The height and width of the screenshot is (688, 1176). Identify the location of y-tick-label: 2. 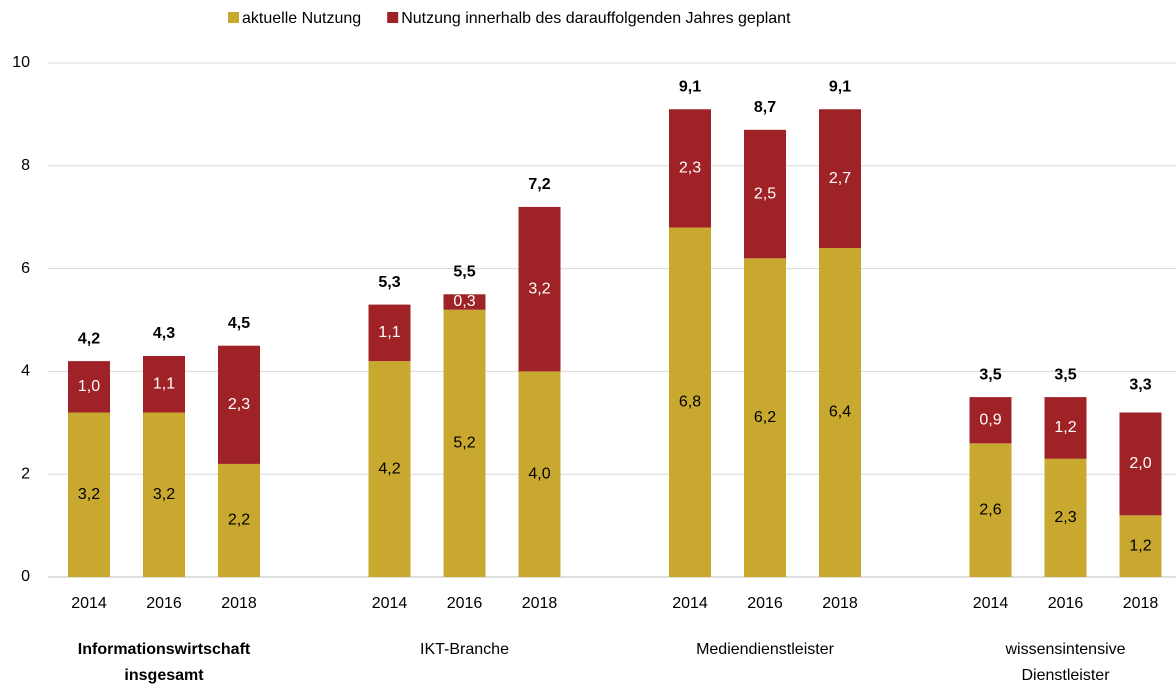
(25, 473).